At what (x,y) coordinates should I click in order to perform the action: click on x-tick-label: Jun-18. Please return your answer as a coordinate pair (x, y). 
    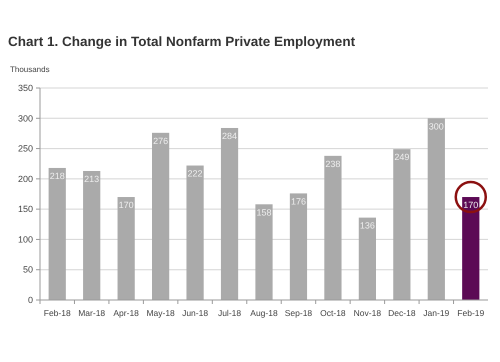
    Looking at the image, I should click on (195, 313).